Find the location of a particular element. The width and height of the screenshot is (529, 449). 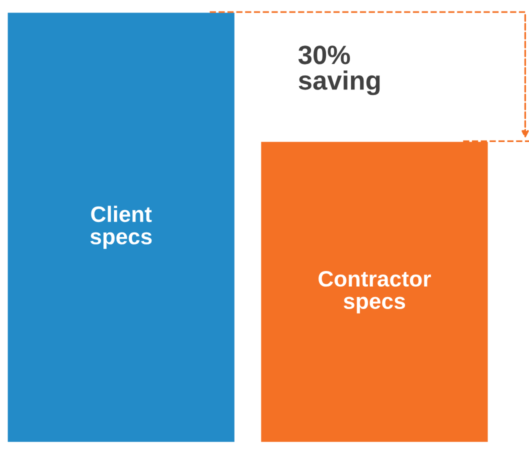

annotation: 30% saving is located at coordinates (339, 71).